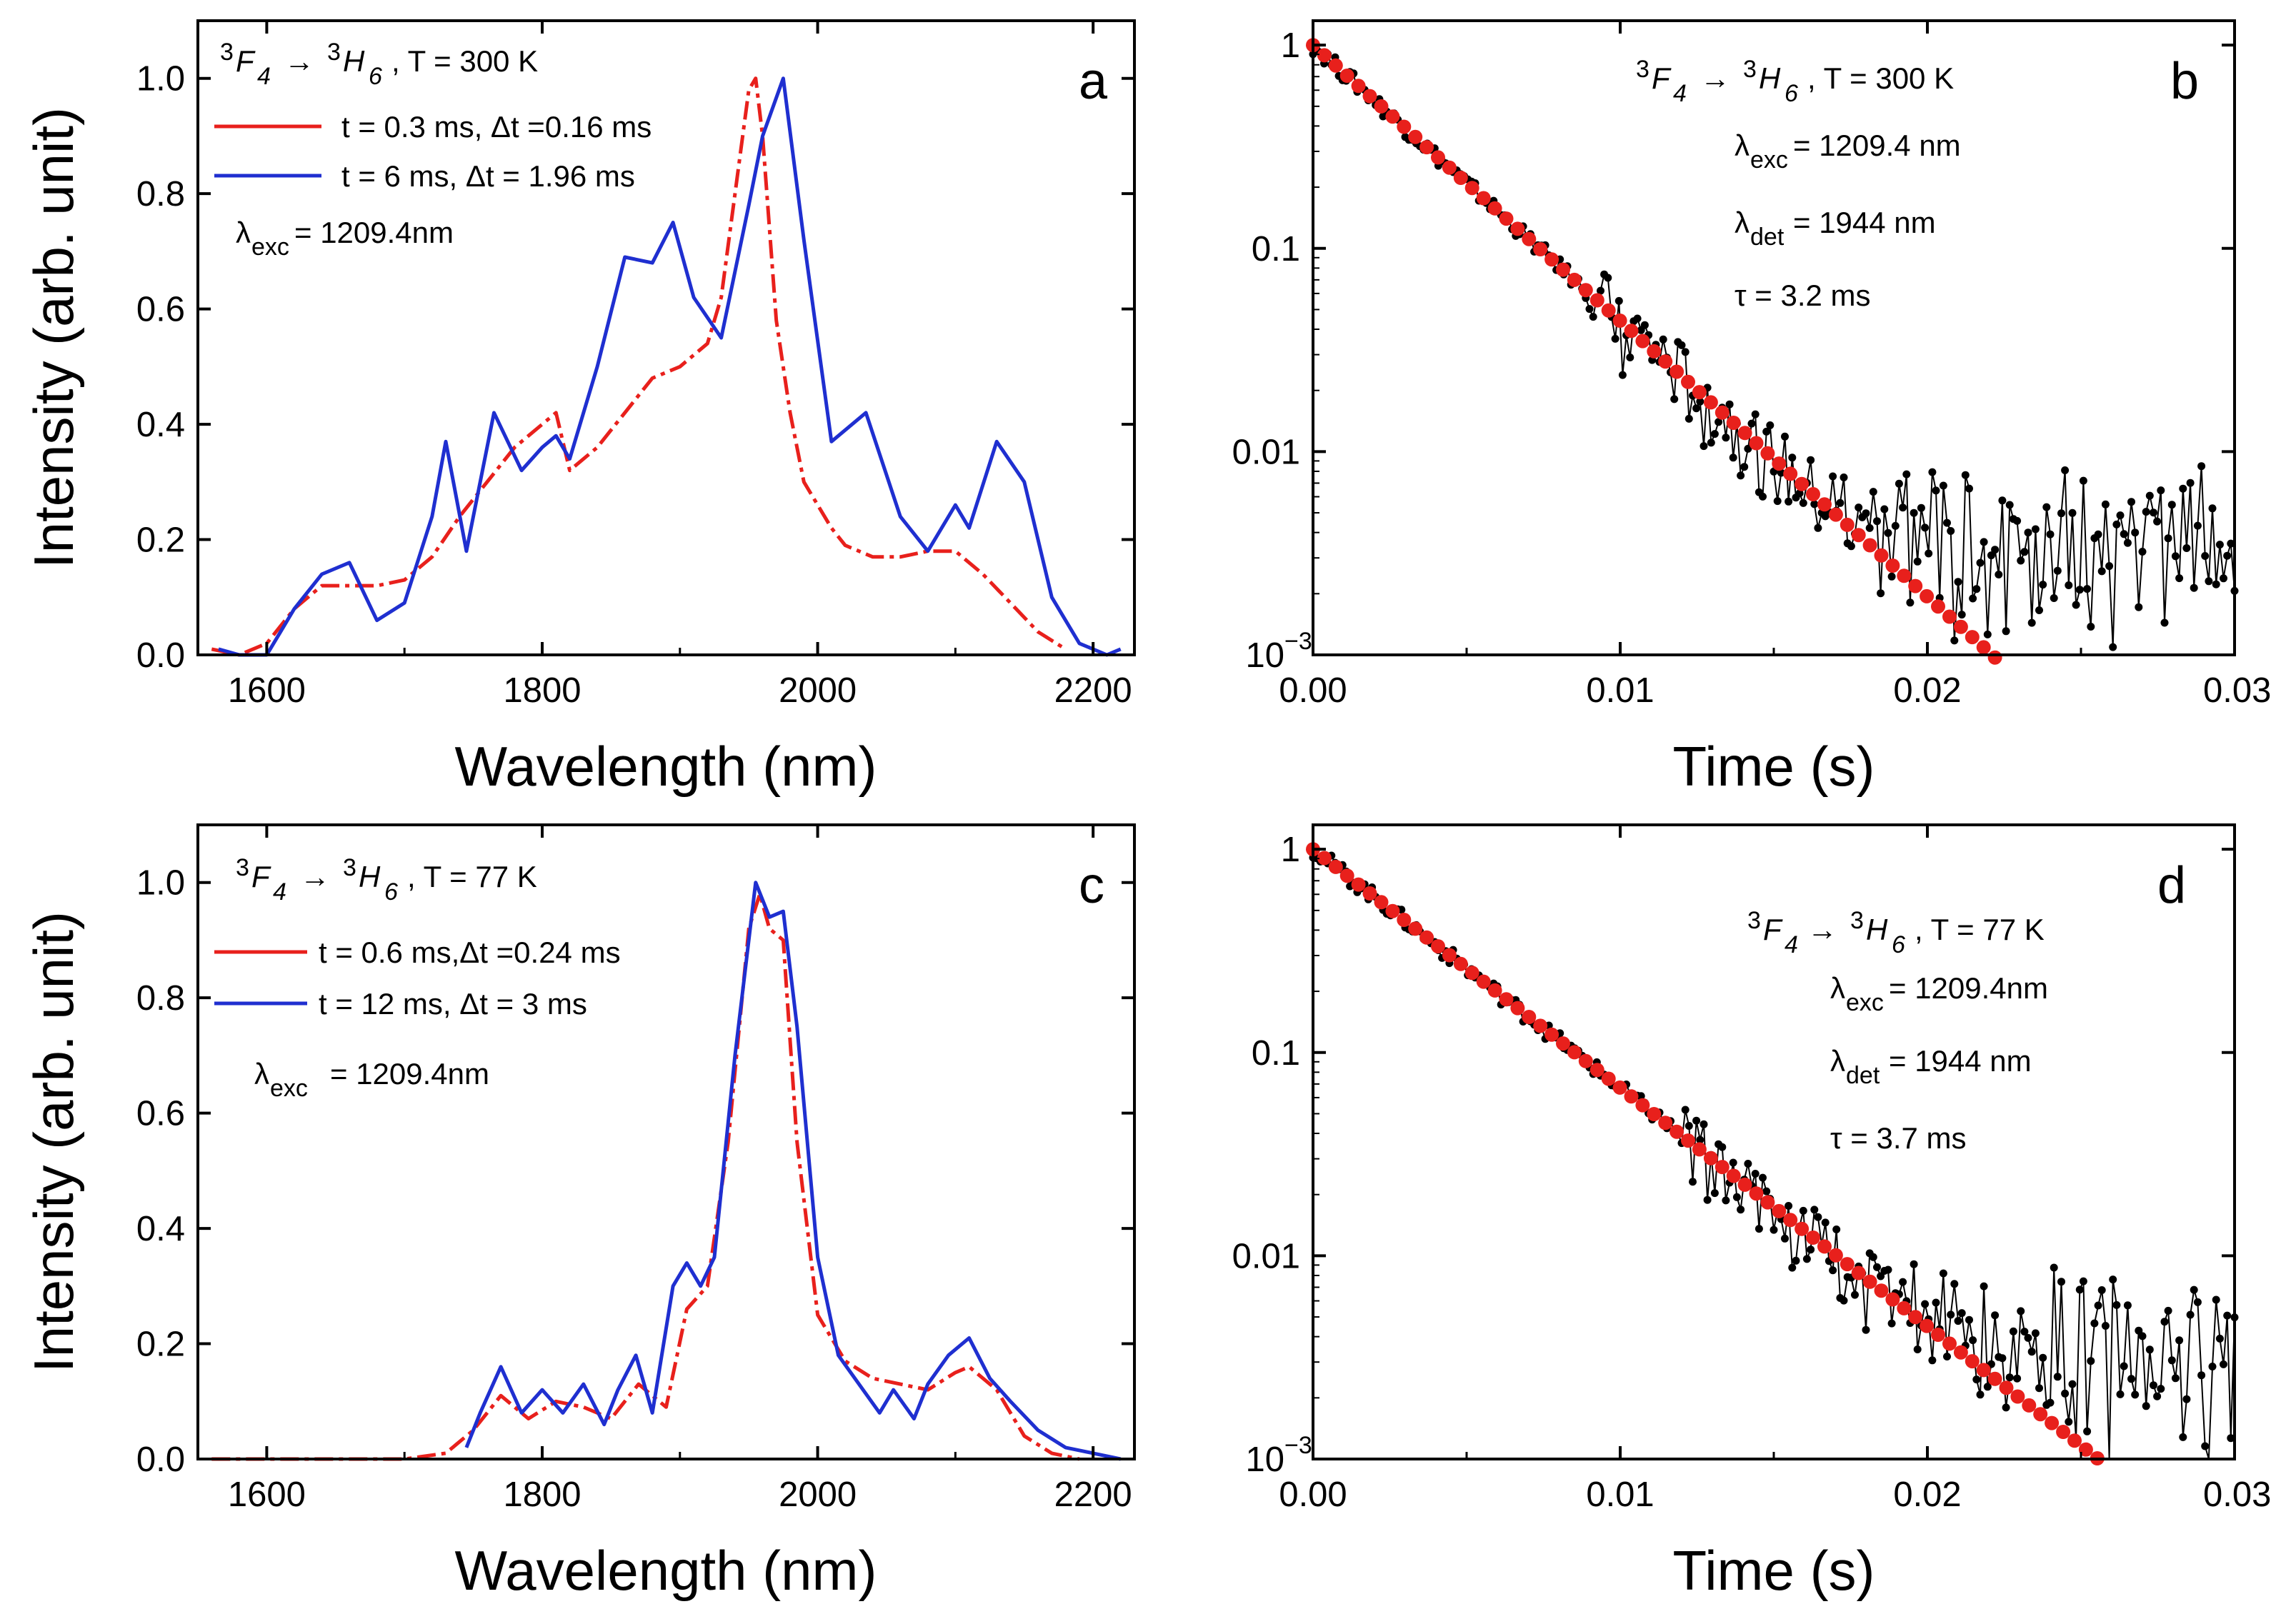 The width and height of the screenshot is (2296, 1624). I want to click on panel-b-transition: 3F 4 → 3H 6, T = 300 K, so click(1795, 81).